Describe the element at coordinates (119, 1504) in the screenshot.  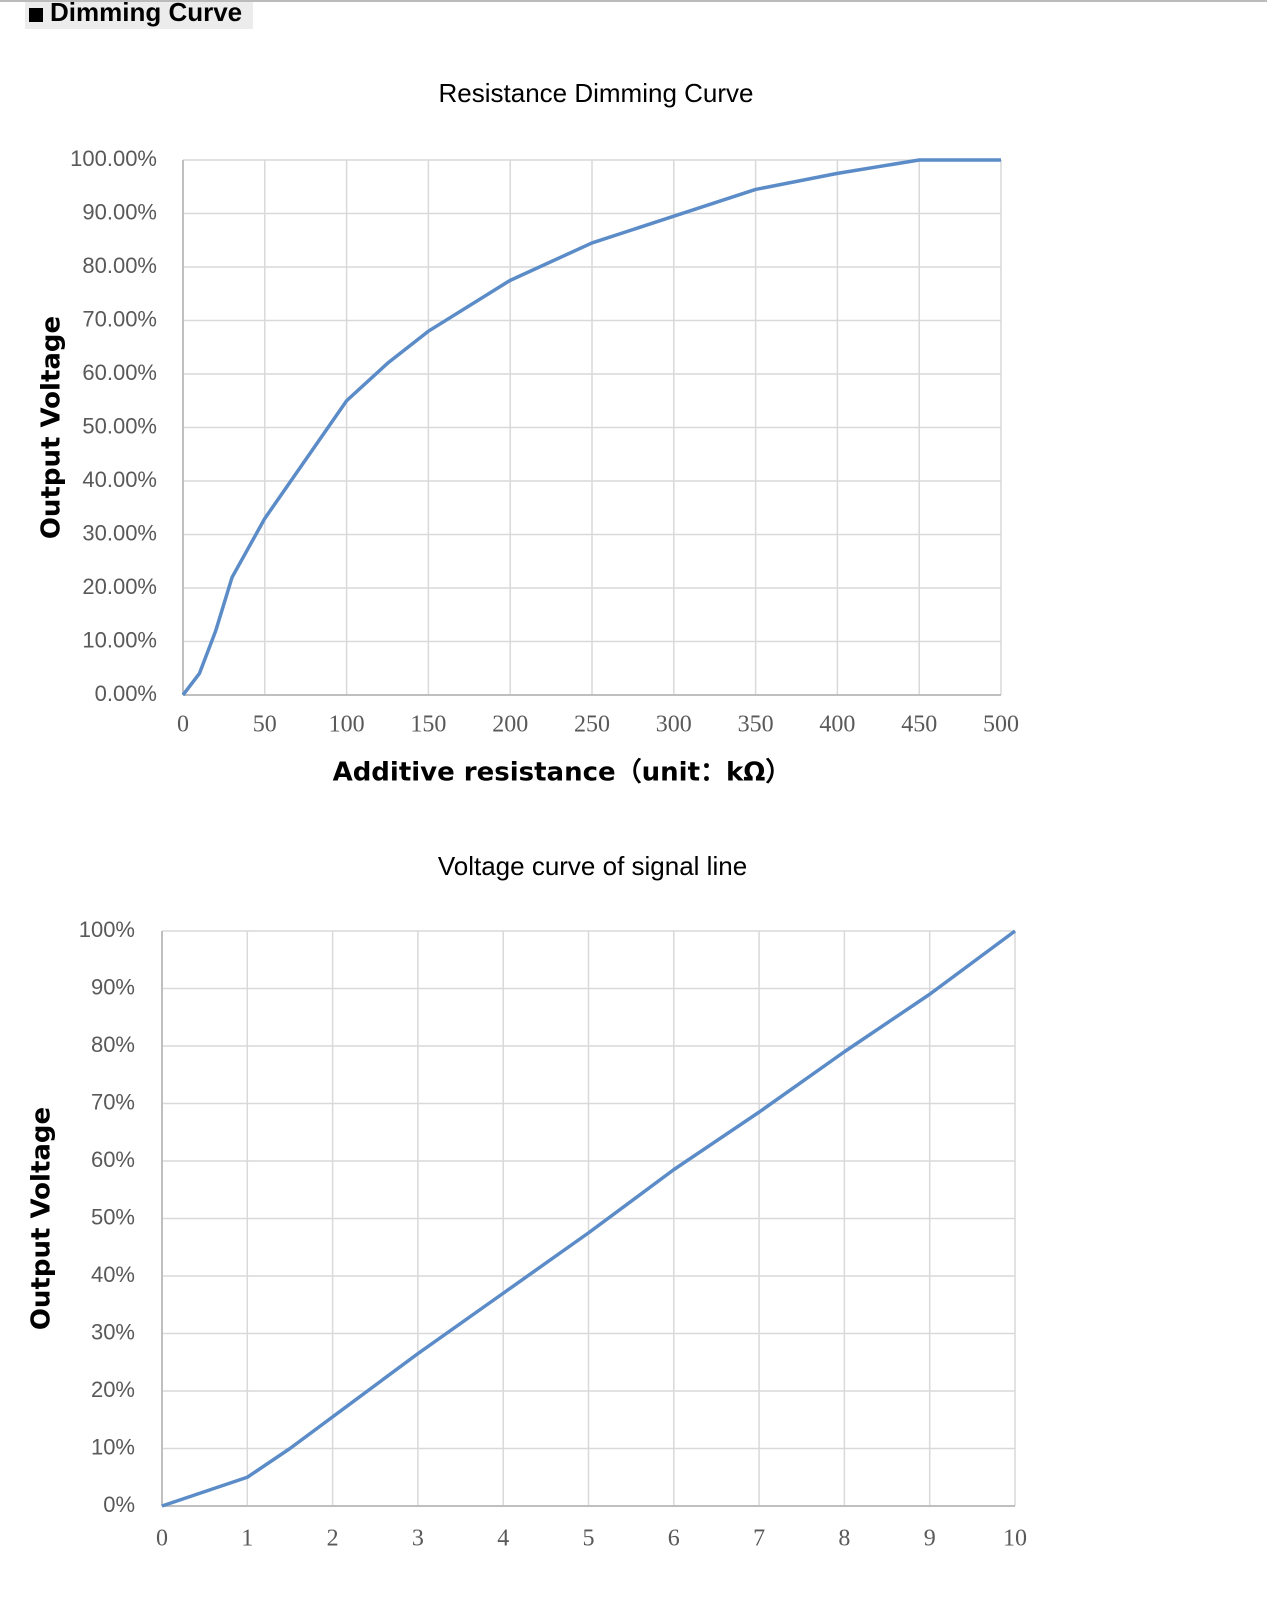
I see `y-tick-label: 0%` at that location.